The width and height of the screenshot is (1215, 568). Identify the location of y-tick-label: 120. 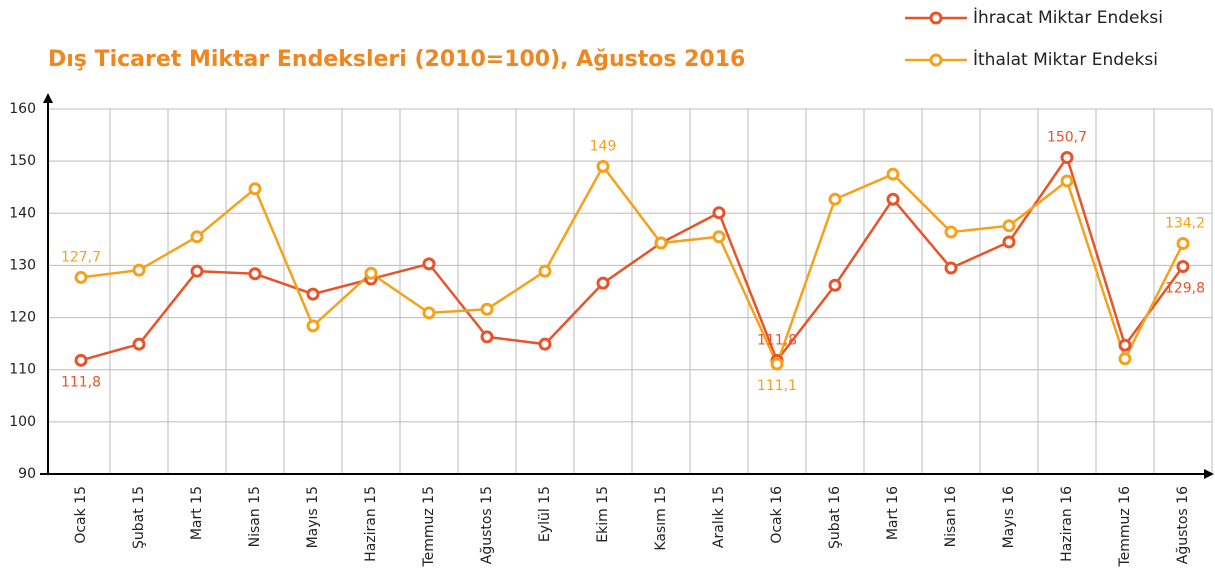
(22, 318).